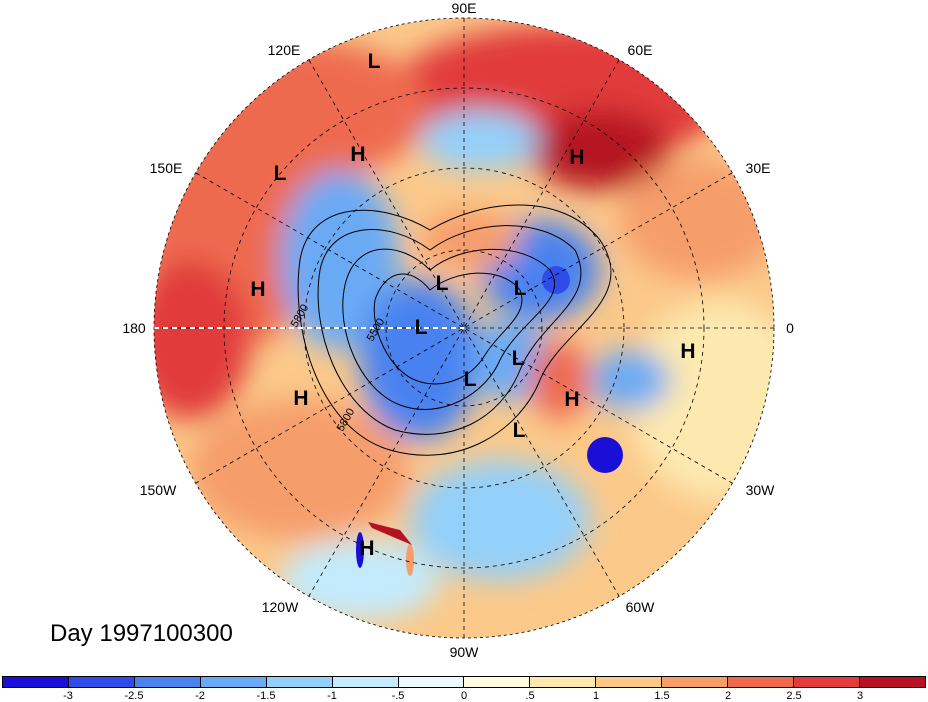 Image resolution: width=928 pixels, height=702 pixels. What do you see at coordinates (464, 696) in the screenshot?
I see `colorbar-tick-label: 0` at bounding box center [464, 696].